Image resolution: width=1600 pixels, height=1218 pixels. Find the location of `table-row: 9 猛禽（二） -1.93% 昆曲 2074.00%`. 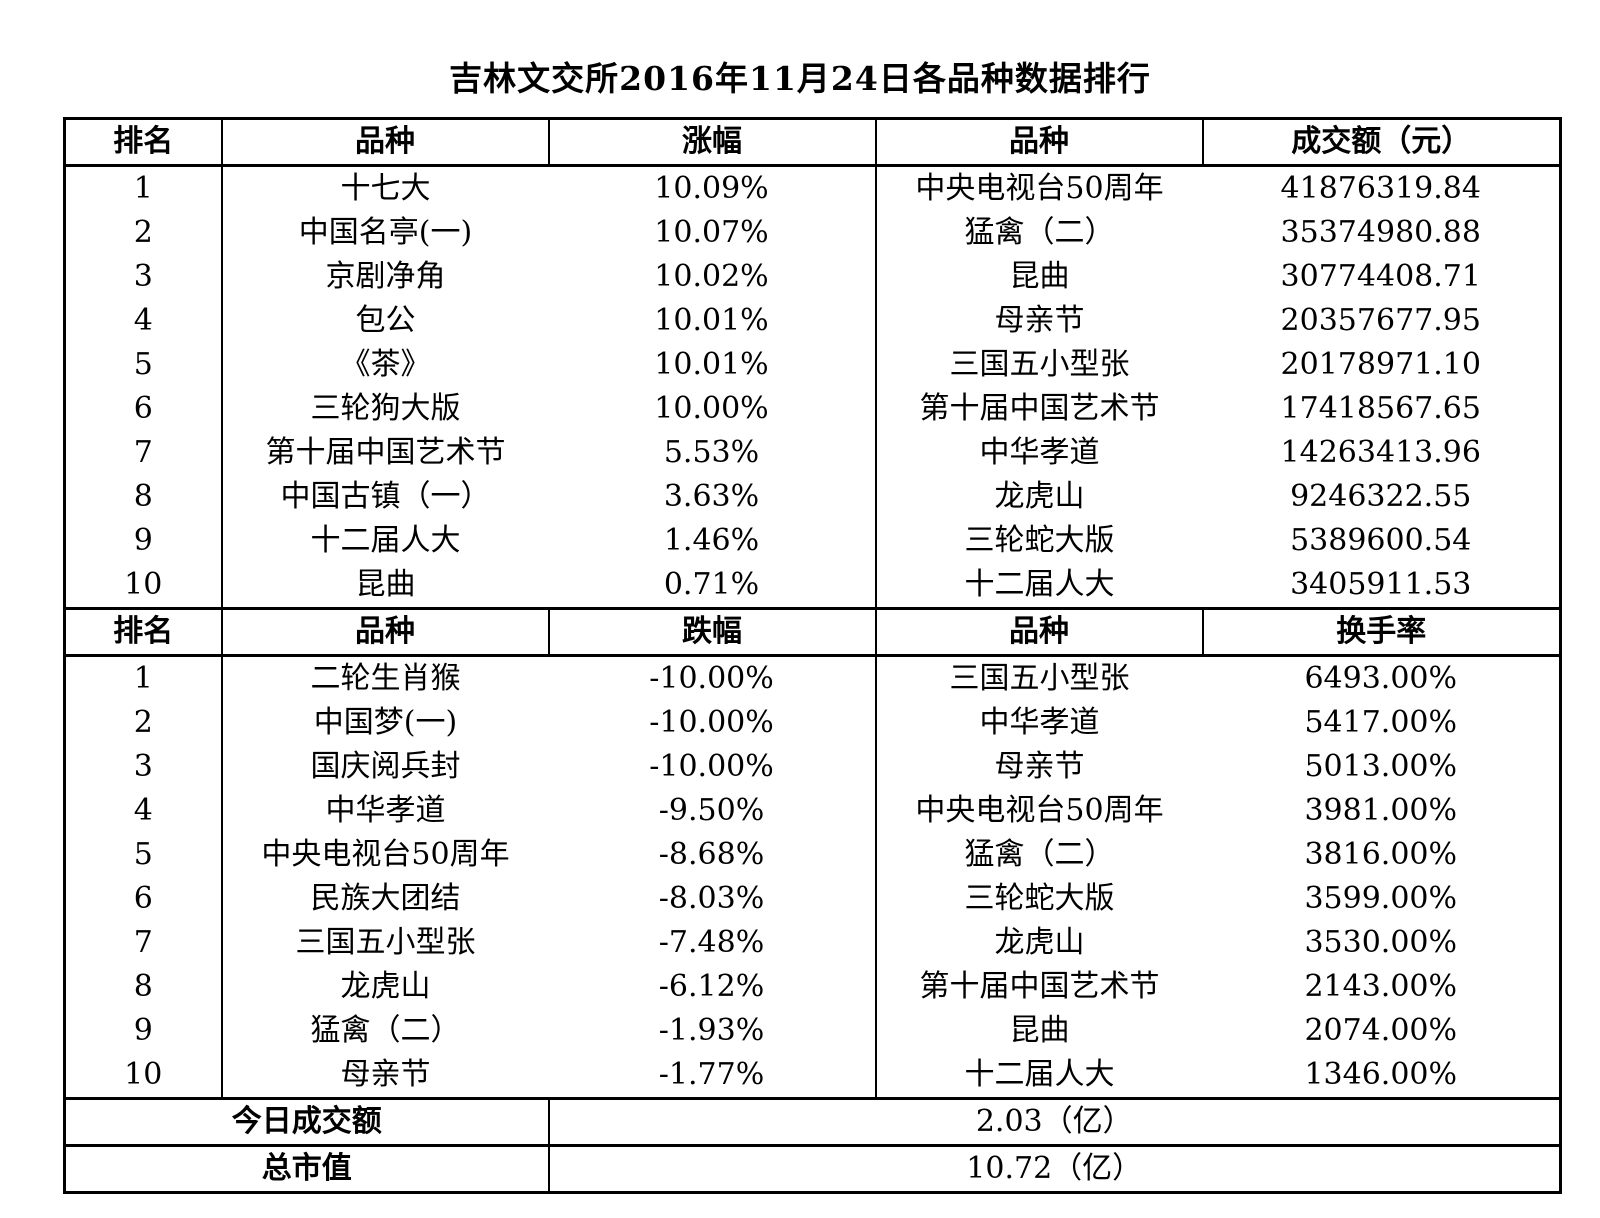

table-row: 9 猛禽（二） -1.93% 昆曲 2074.00% is located at coordinates (812, 1031).